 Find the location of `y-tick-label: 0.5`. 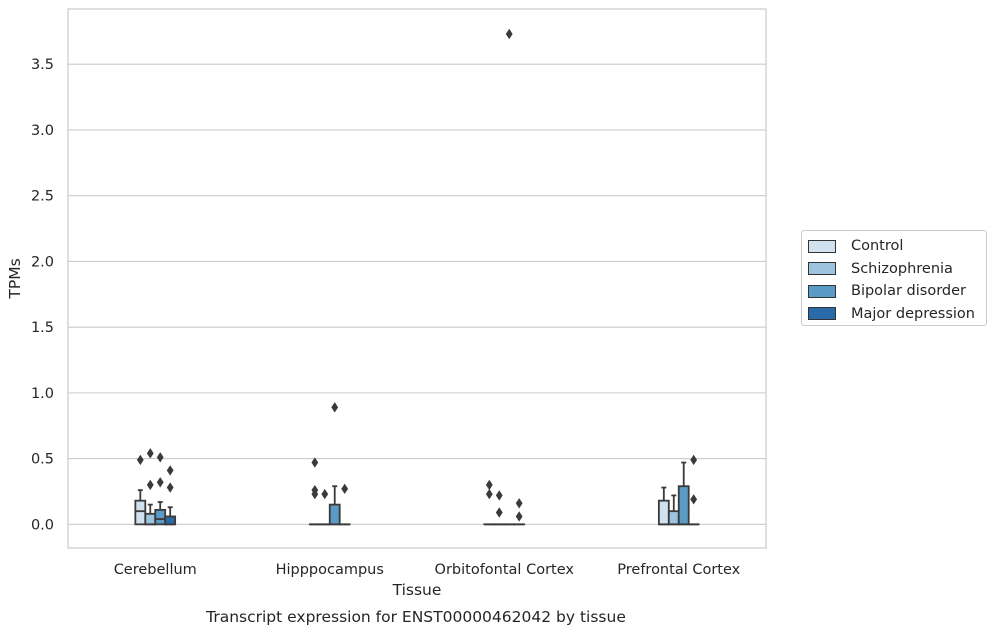

y-tick-label: 0.5 is located at coordinates (42, 460).